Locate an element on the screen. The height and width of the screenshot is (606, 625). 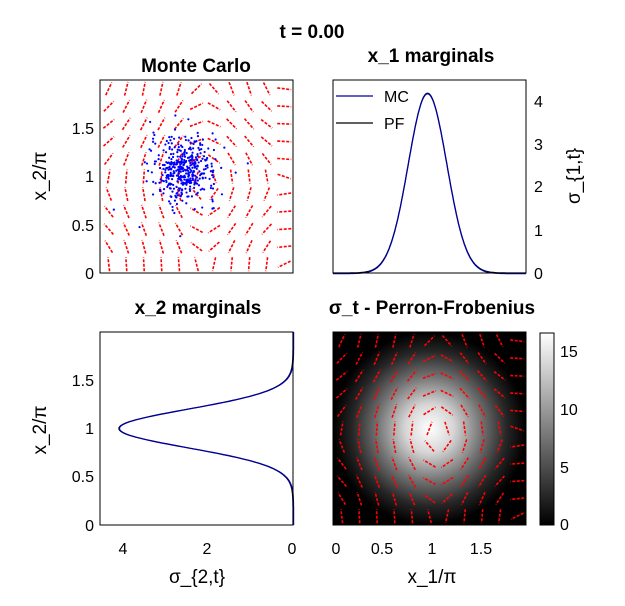
y-ticks: 0 0.5 1 1.5 is located at coordinates (83, 202).